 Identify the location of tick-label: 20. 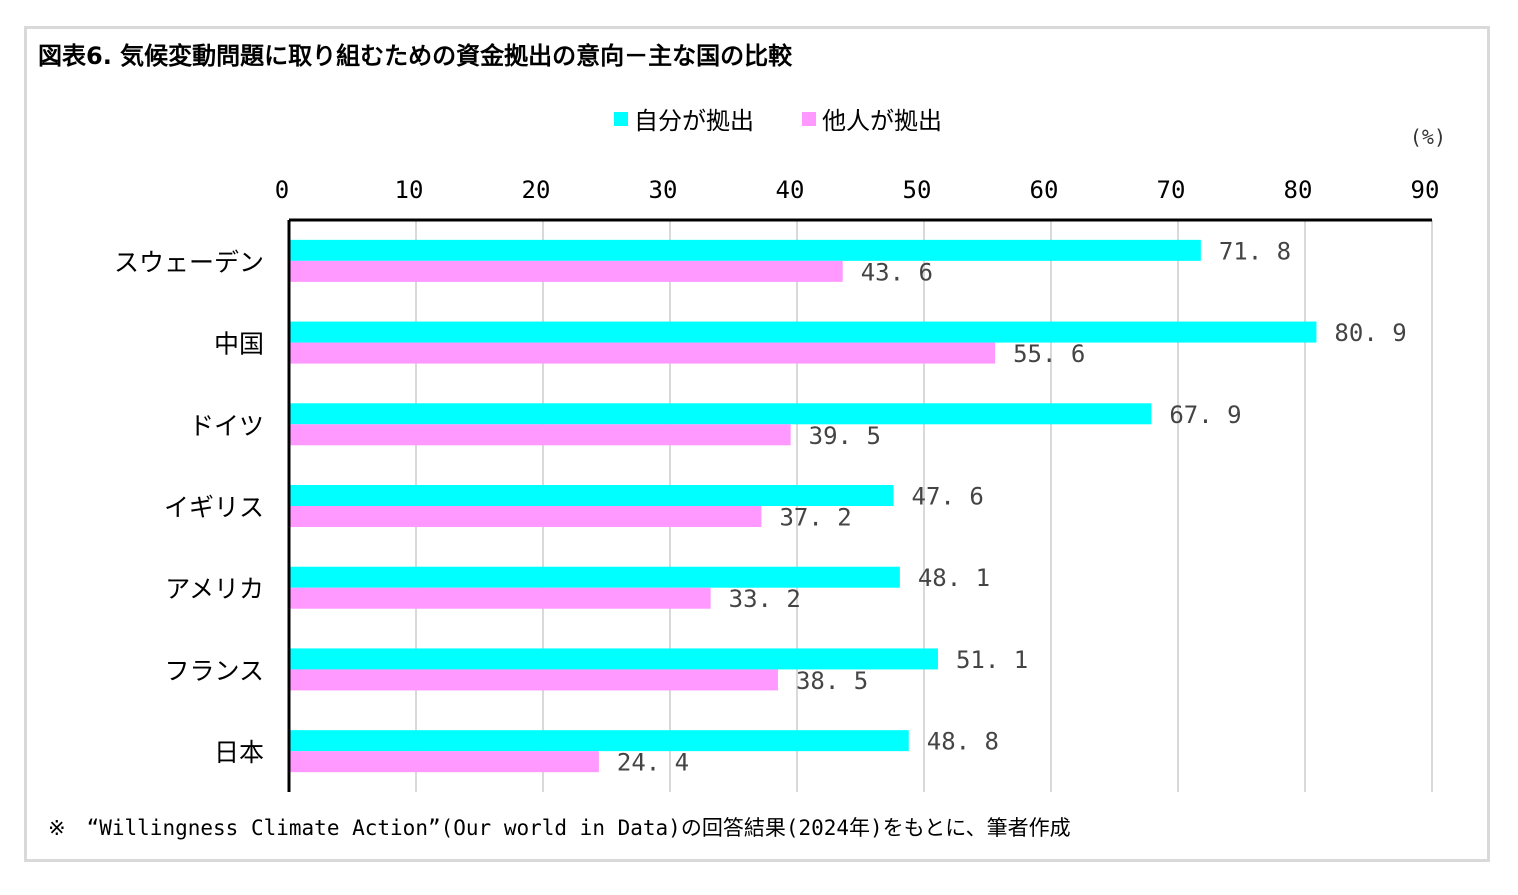
(536, 190).